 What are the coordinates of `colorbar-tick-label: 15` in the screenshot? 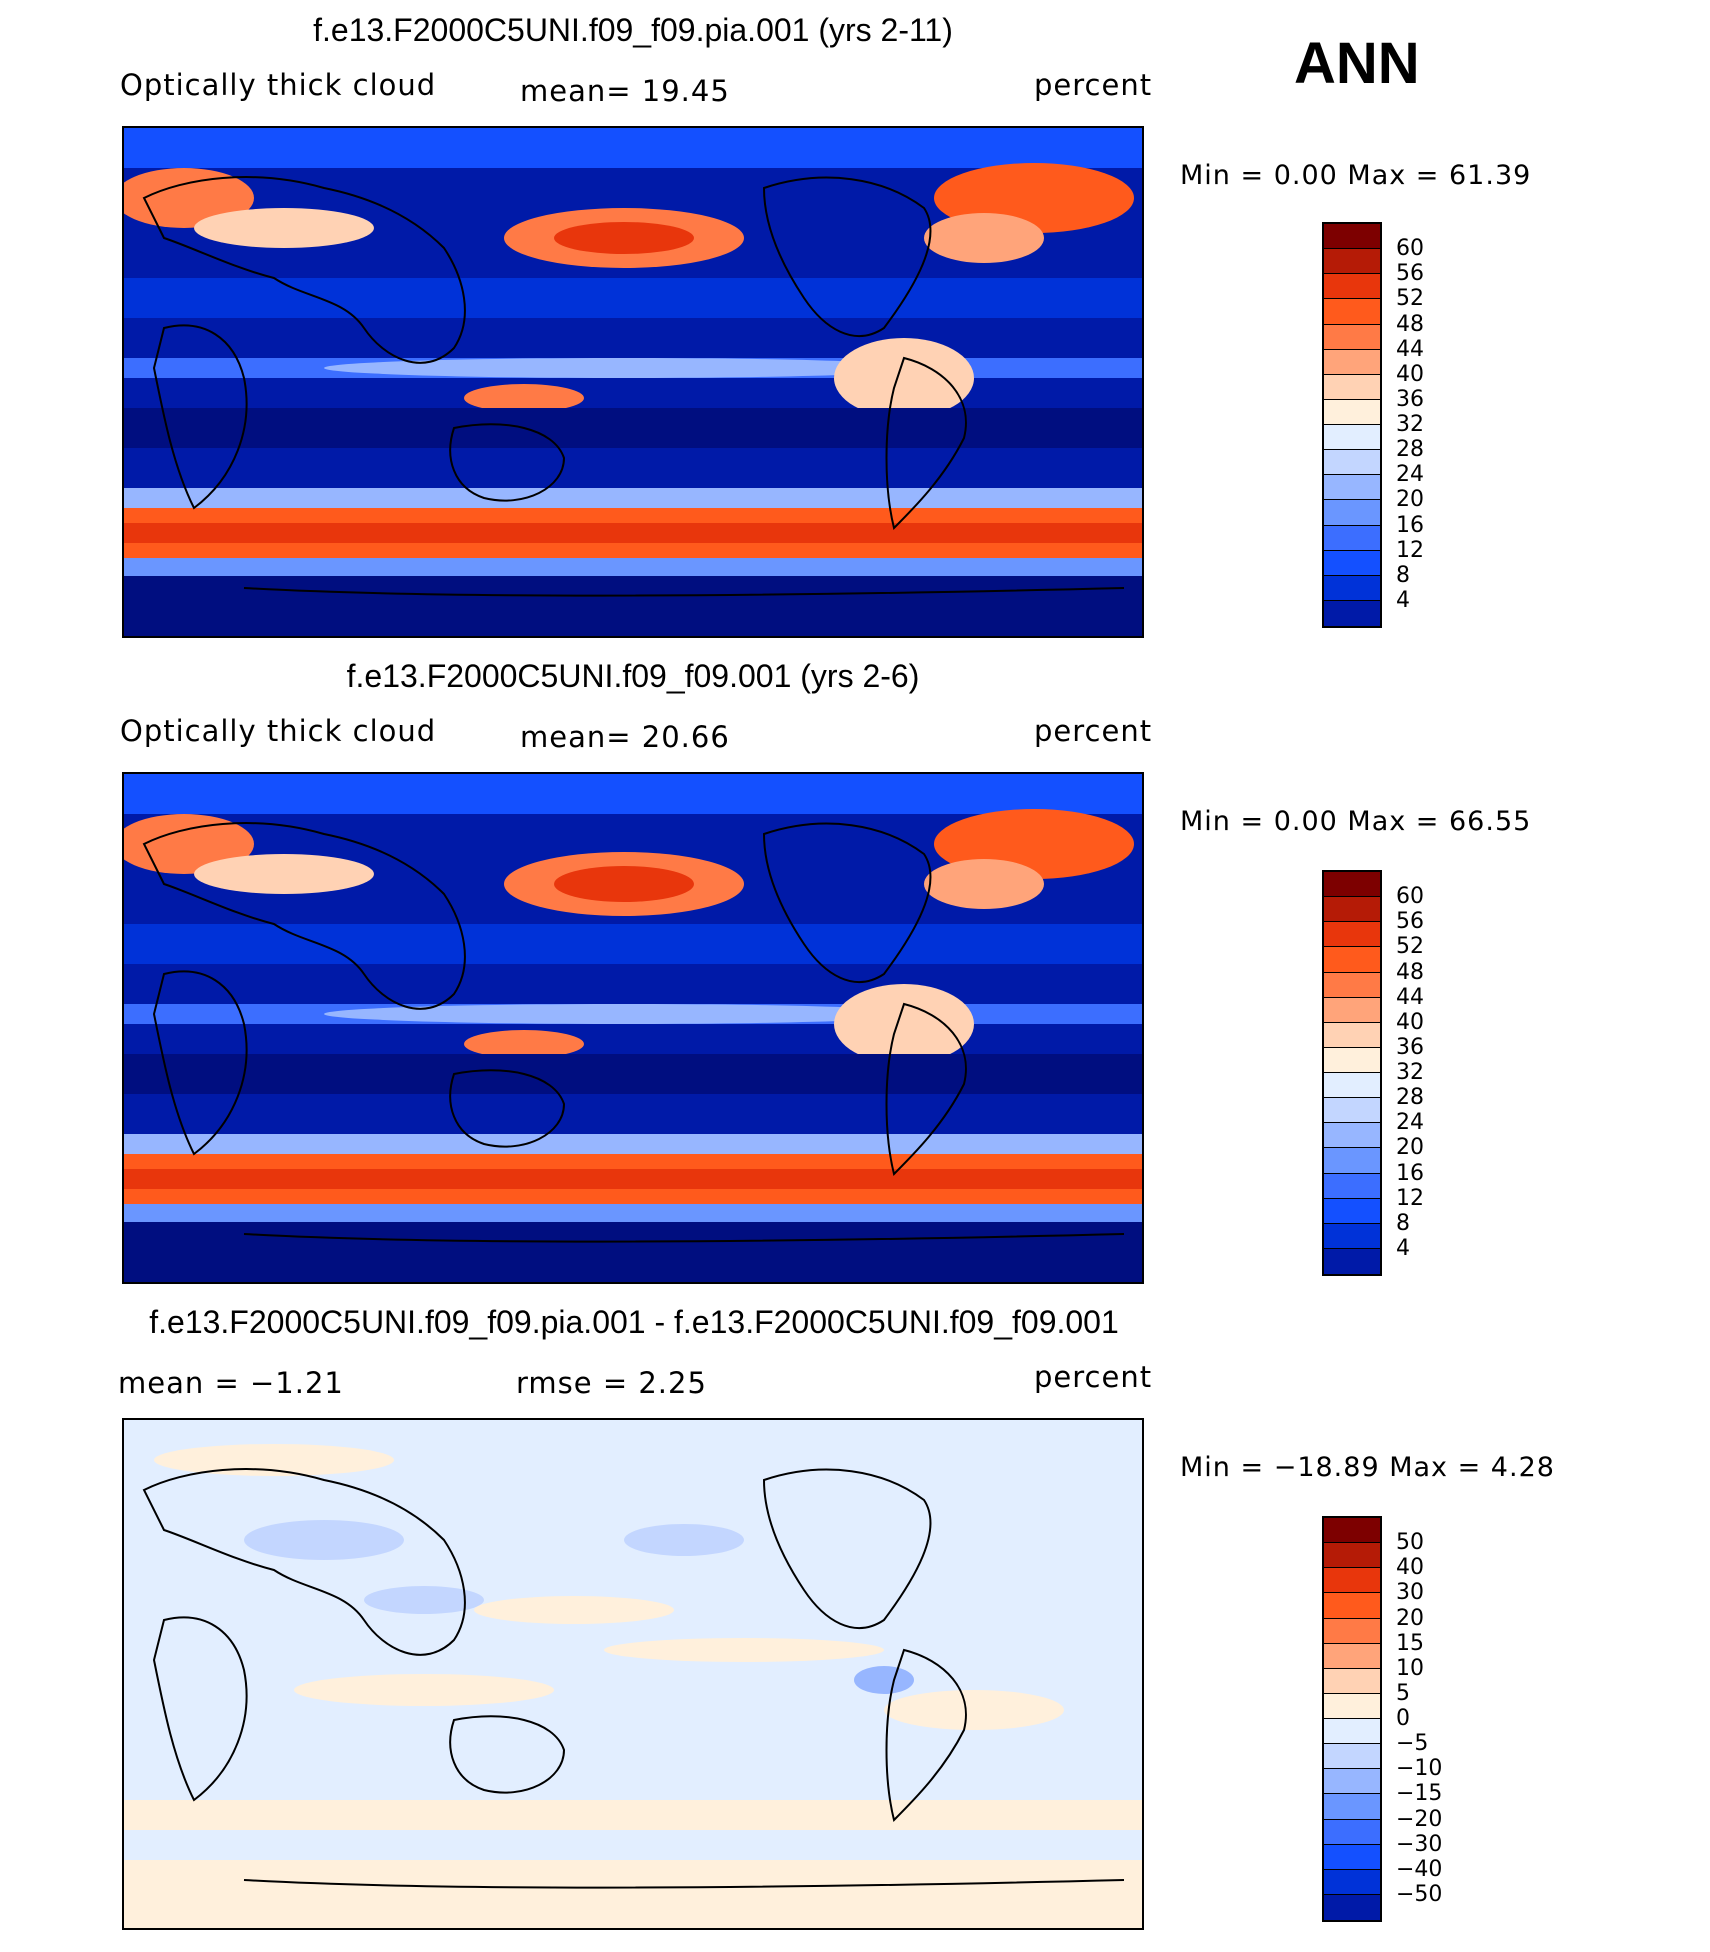 It's located at (1410, 1643).